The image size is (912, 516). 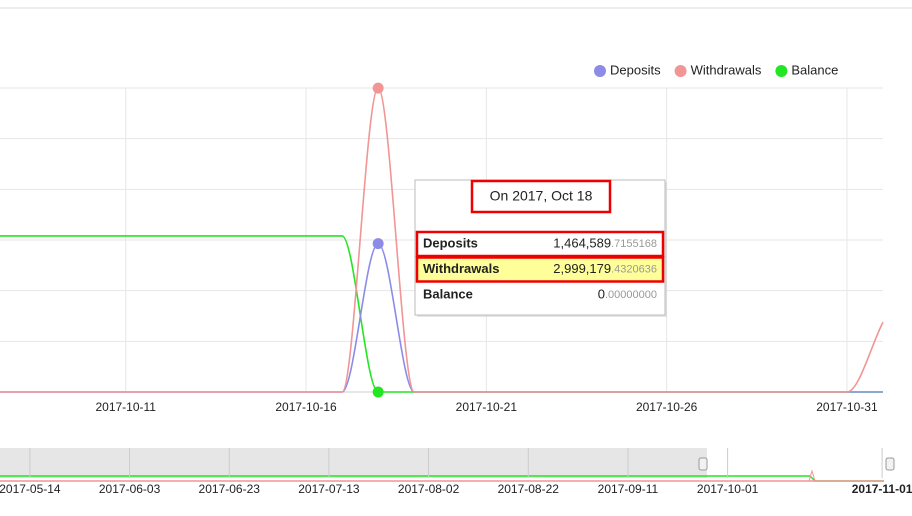 I want to click on tooltip-value: 2,999,179, so click(x=582, y=268).